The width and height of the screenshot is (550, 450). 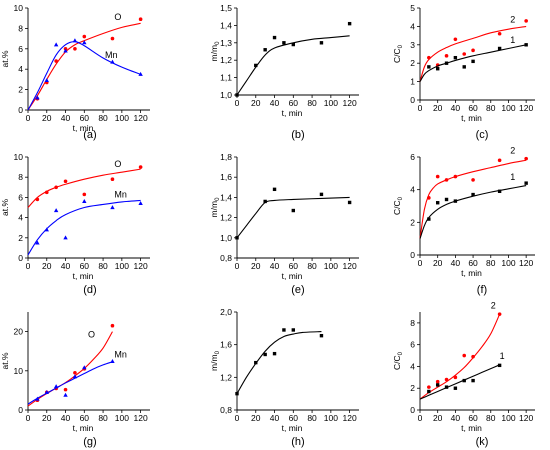 I want to click on panel-label: (k), so click(x=482, y=442).